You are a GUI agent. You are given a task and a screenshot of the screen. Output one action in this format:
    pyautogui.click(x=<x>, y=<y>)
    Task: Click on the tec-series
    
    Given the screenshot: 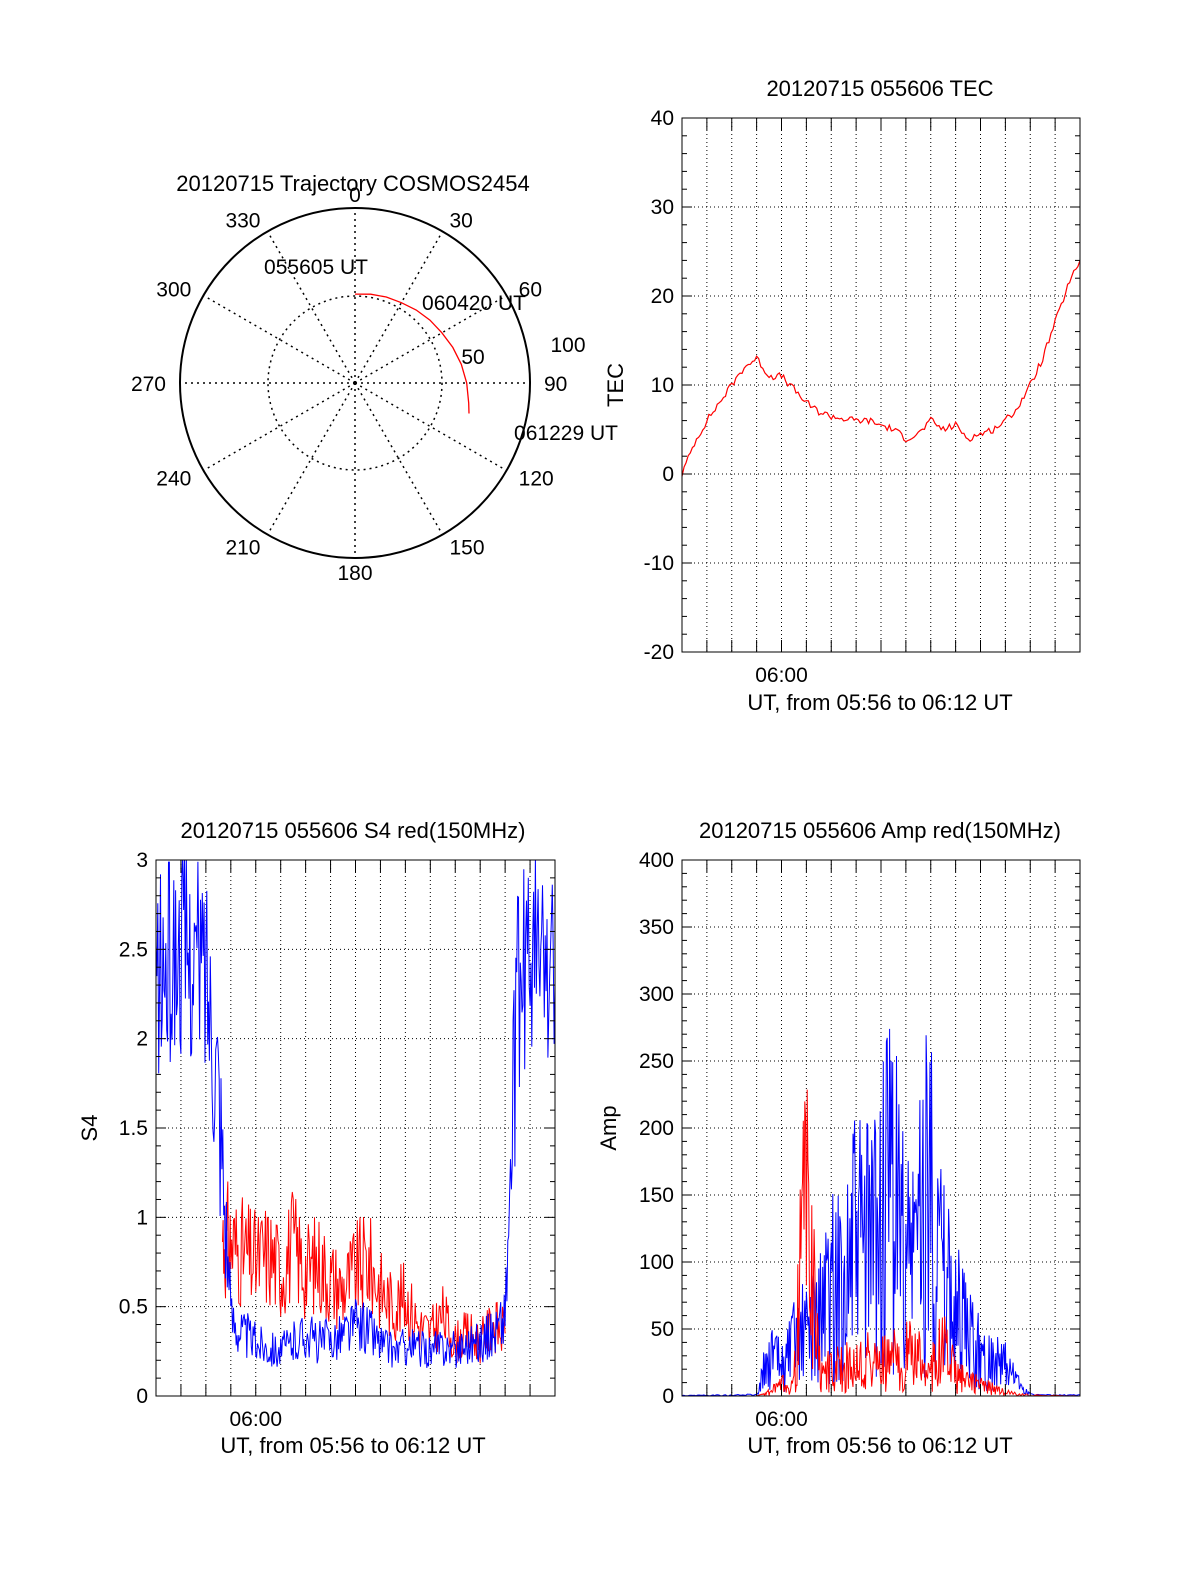 What is the action you would take?
    pyautogui.click(x=881, y=368)
    